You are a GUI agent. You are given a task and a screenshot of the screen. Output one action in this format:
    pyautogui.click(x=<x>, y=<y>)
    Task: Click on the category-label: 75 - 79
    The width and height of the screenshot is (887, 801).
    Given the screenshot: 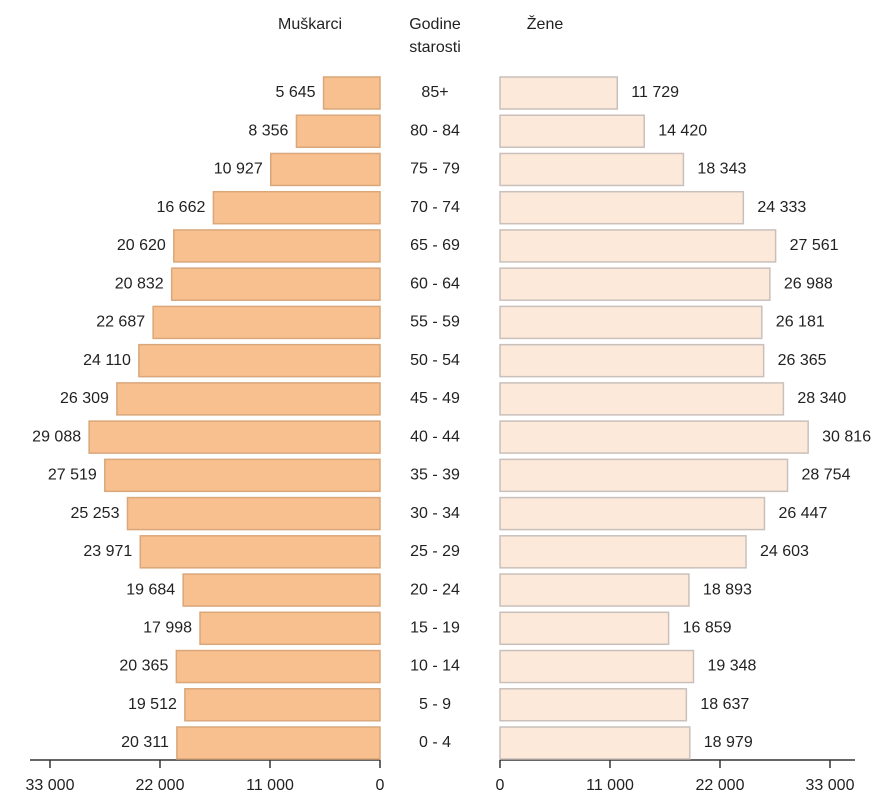 What is the action you would take?
    pyautogui.click(x=435, y=169)
    